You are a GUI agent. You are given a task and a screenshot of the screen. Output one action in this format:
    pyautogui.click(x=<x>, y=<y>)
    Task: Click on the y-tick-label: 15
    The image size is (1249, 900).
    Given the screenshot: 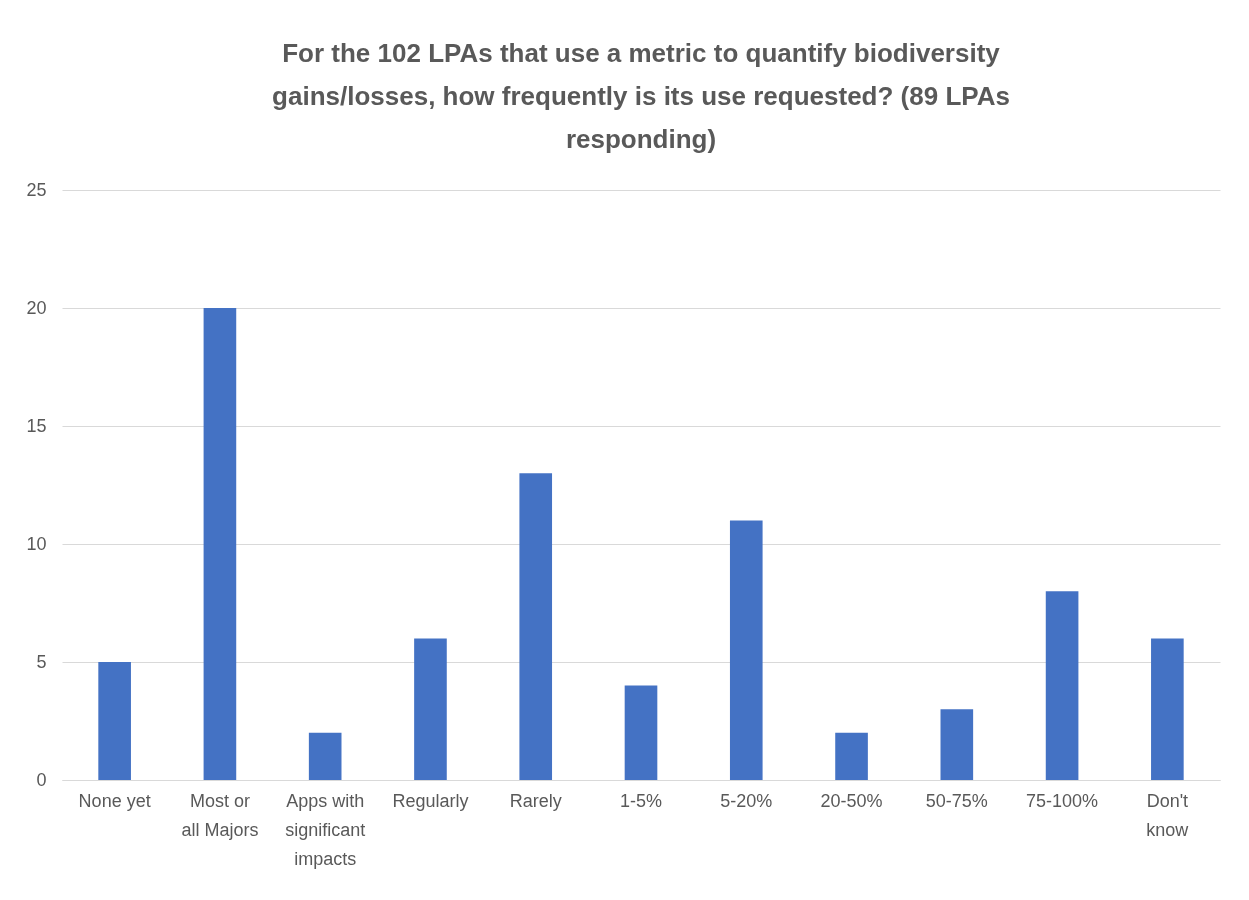 What is the action you would take?
    pyautogui.click(x=36, y=425)
    